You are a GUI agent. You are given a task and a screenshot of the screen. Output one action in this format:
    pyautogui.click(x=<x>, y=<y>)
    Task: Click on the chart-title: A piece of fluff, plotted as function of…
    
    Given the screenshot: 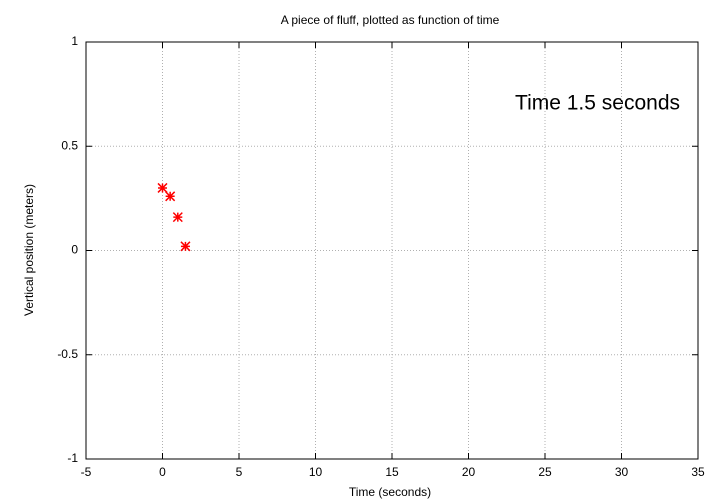 What is the action you would take?
    pyautogui.click(x=390, y=20)
    